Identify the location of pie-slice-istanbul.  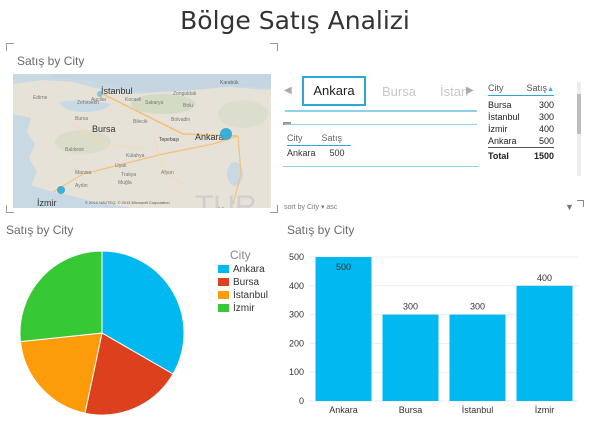
(61, 373).